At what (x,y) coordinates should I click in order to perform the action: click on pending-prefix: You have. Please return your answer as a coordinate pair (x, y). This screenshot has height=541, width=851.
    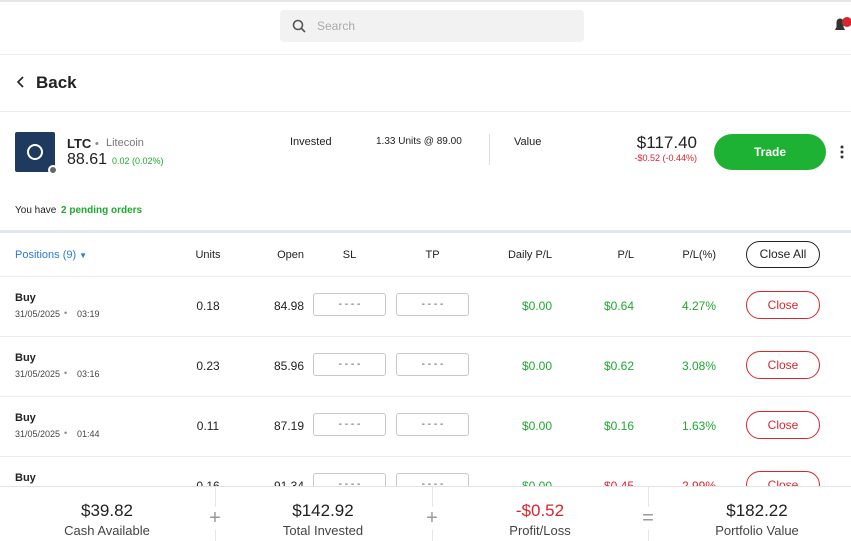
    Looking at the image, I should click on (36, 210).